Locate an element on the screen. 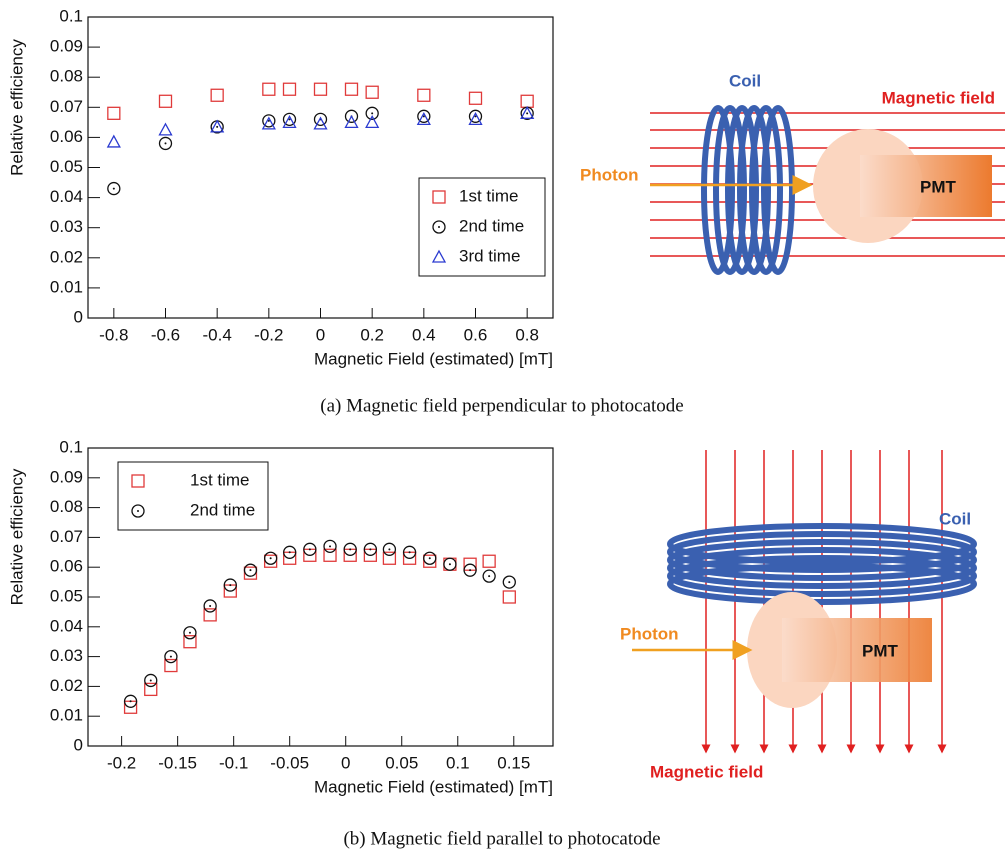  x-tick-label: -0.05 is located at coordinates (289, 762).